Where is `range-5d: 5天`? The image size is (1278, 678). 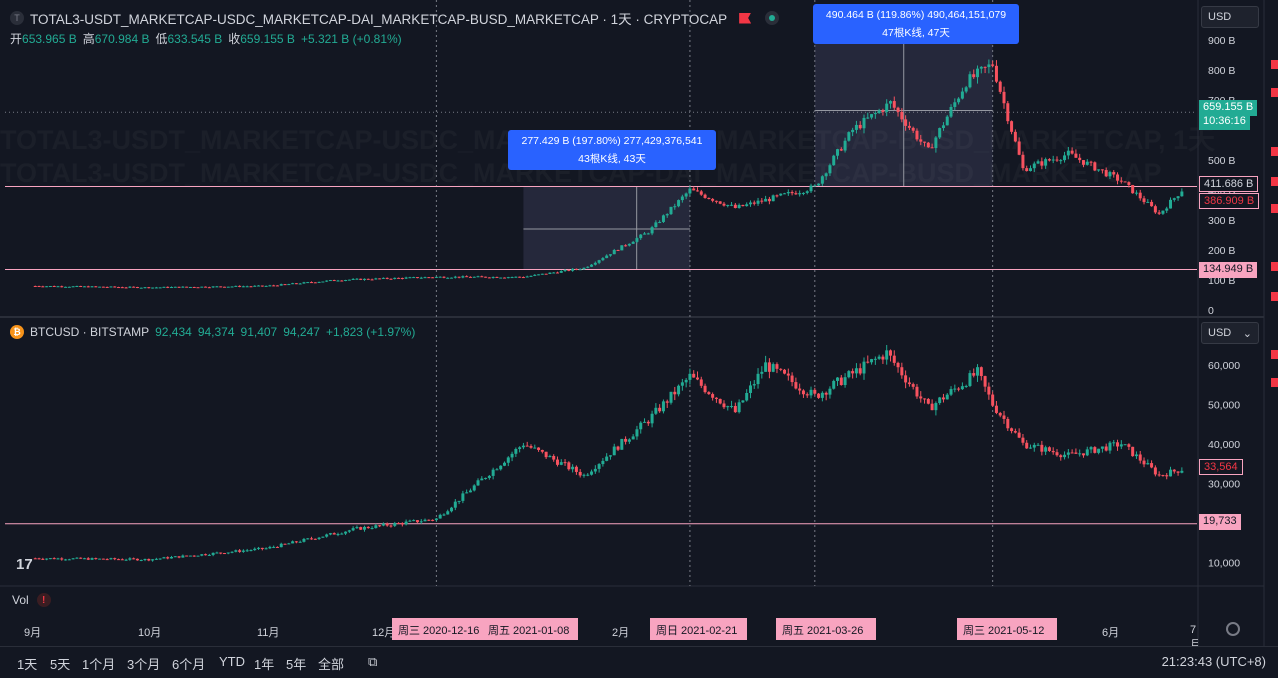
range-5d: 5天 is located at coordinates (60, 664).